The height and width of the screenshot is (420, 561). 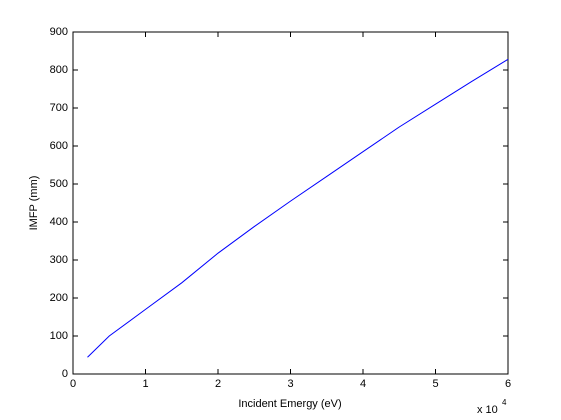 What do you see at coordinates (59, 260) in the screenshot?
I see `y-tick-label: 300` at bounding box center [59, 260].